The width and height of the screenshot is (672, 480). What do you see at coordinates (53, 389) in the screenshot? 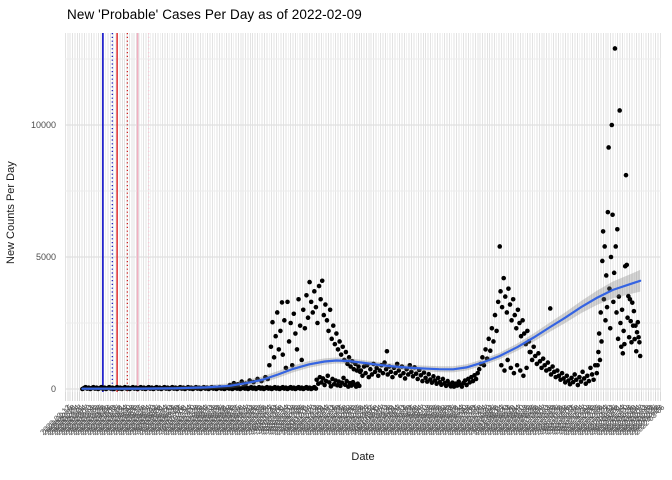
I see `y-tick-label-0: 0` at bounding box center [53, 389].